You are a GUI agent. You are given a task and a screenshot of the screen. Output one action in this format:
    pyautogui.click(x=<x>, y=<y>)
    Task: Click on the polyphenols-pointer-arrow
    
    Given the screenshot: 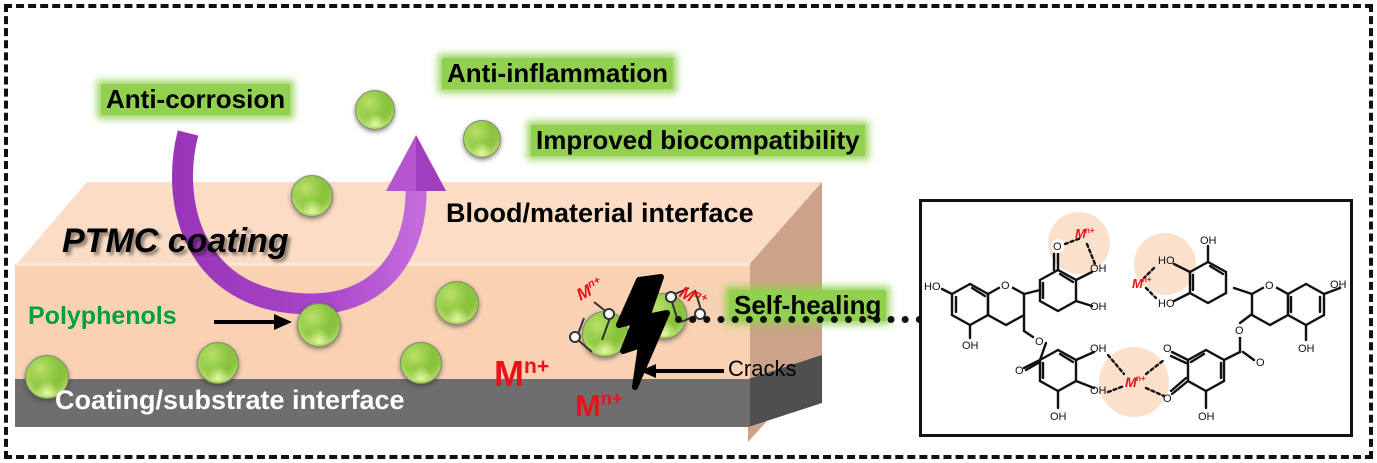 What is the action you would take?
    pyautogui.click(x=253, y=322)
    